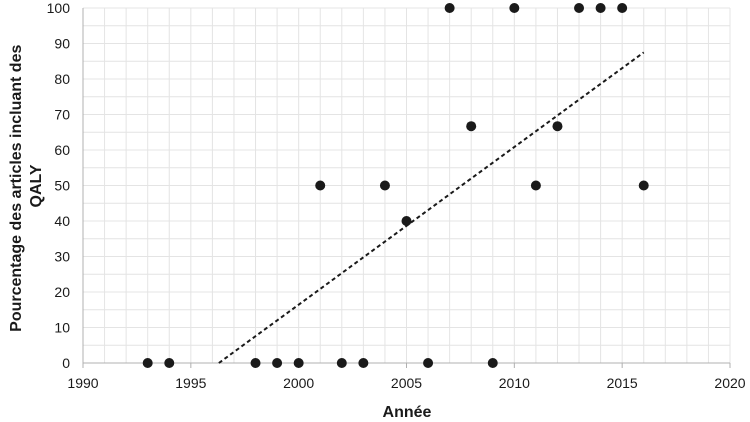 The height and width of the screenshot is (422, 750). I want to click on y-tick-label: 100, so click(59, 8).